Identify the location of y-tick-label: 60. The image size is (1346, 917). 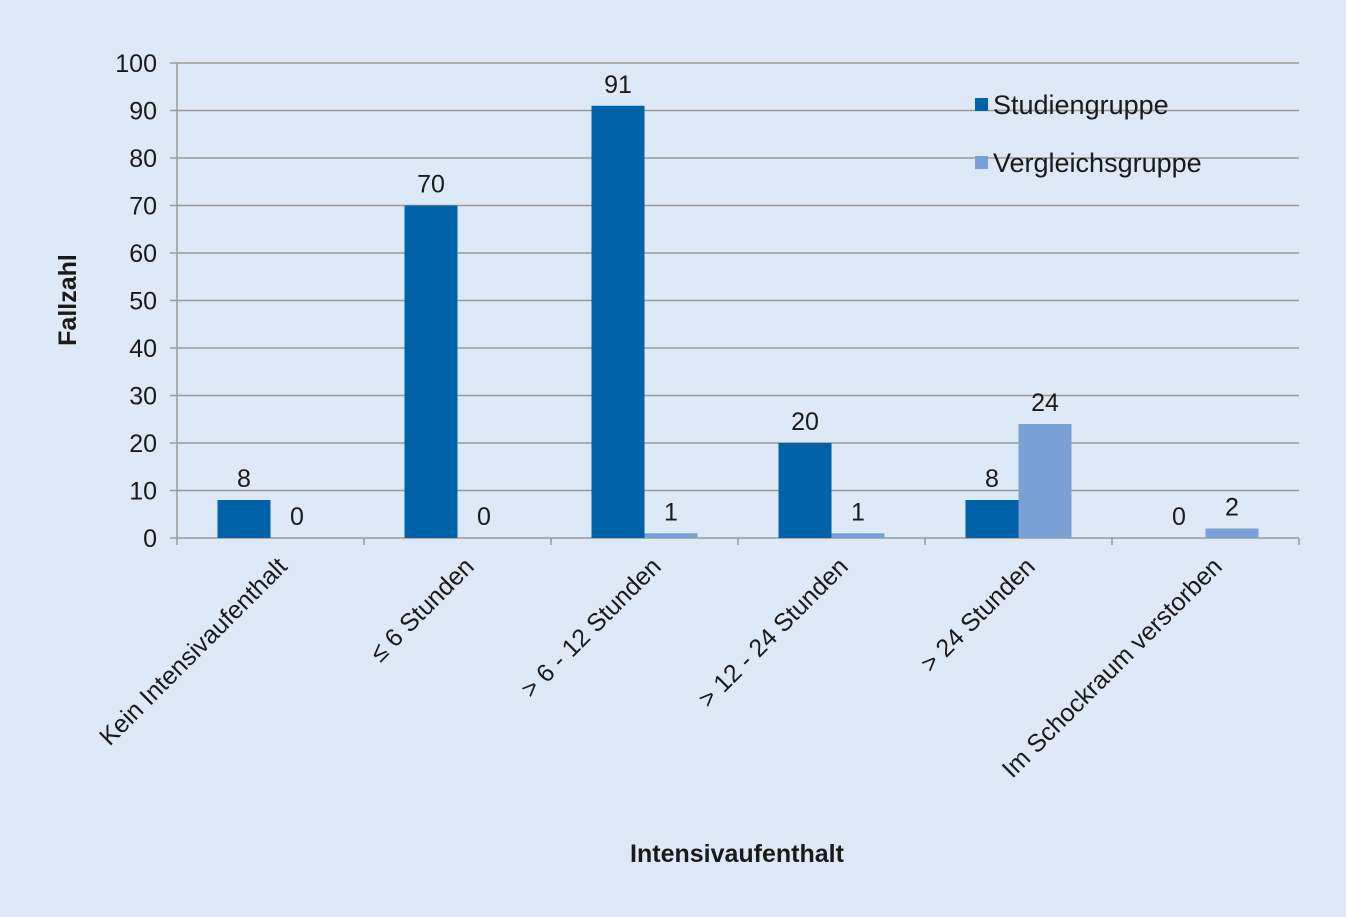
(143, 254).